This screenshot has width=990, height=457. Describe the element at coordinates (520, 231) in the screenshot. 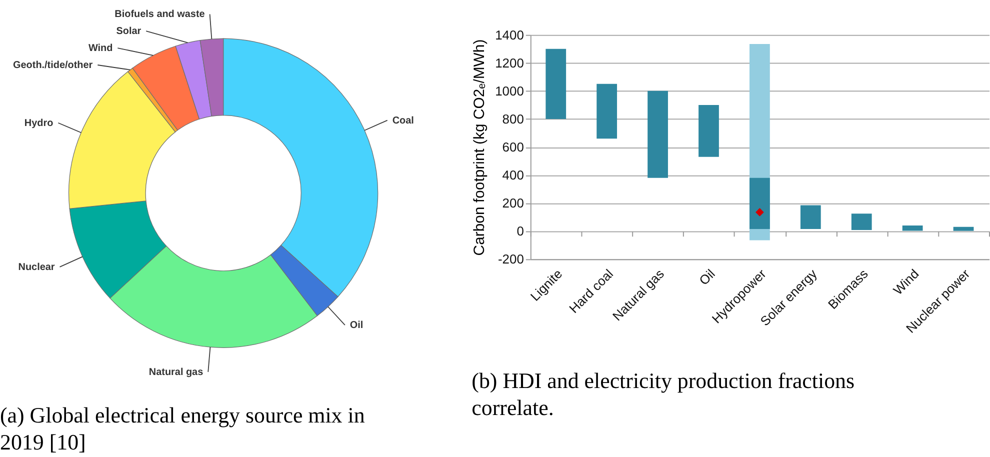

I see `y-tick-label: 0` at that location.